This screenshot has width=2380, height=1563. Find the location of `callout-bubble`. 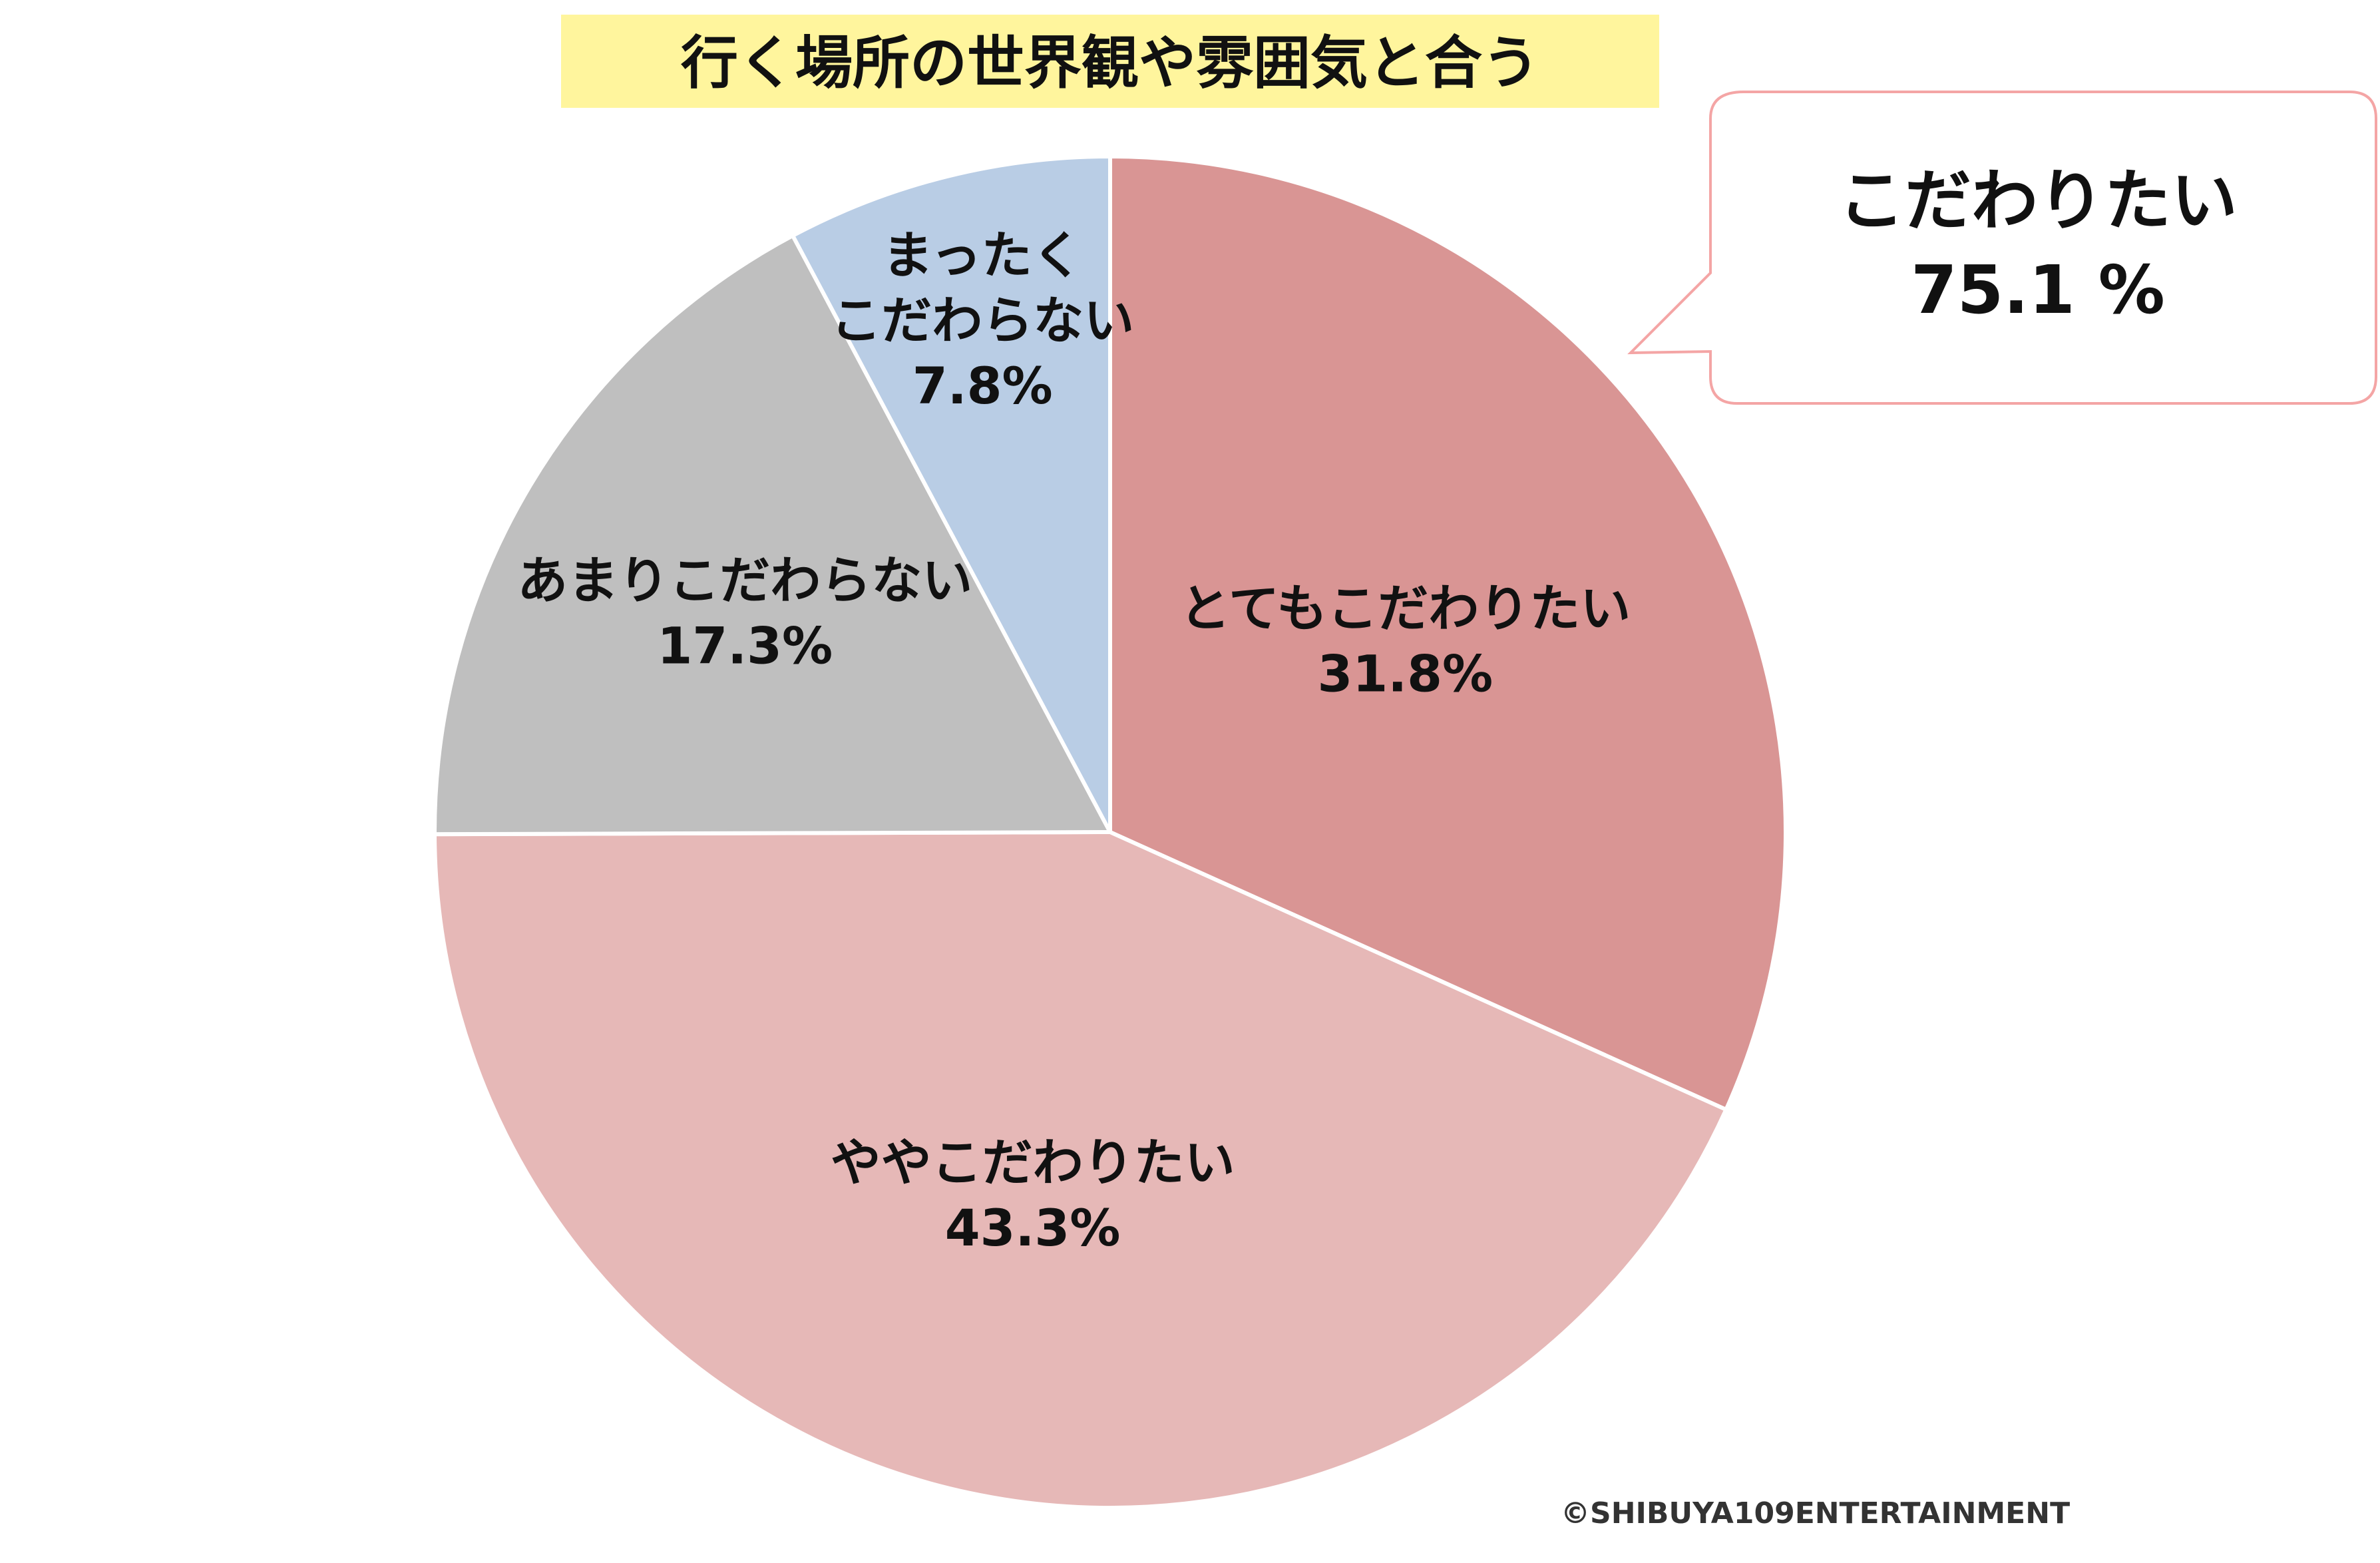

callout-bubble is located at coordinates (2002, 248).